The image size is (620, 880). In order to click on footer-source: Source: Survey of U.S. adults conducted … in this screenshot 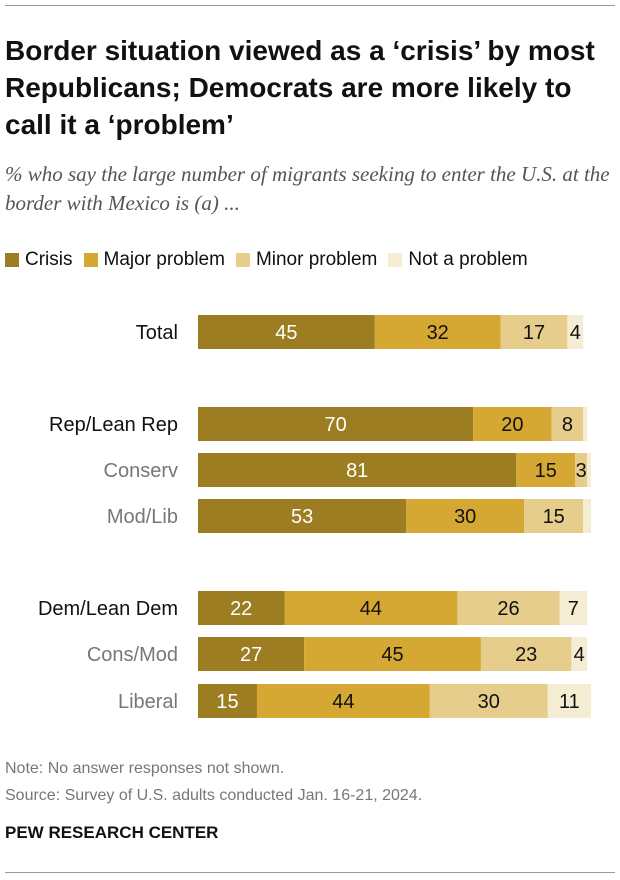, I will do `click(214, 795)`.